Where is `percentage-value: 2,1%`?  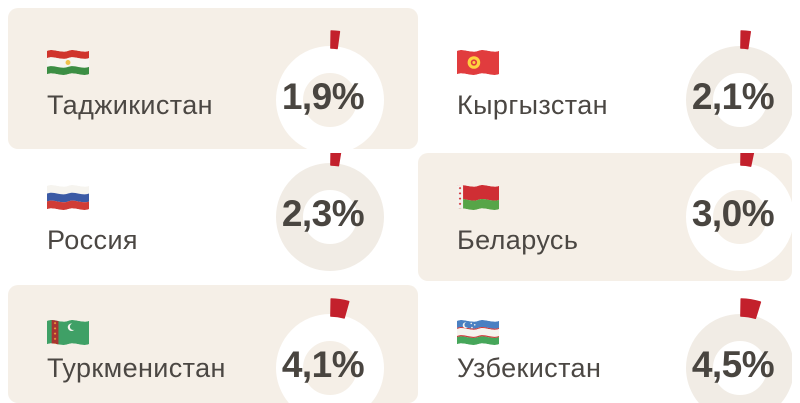
percentage-value: 2,1% is located at coordinates (733, 96).